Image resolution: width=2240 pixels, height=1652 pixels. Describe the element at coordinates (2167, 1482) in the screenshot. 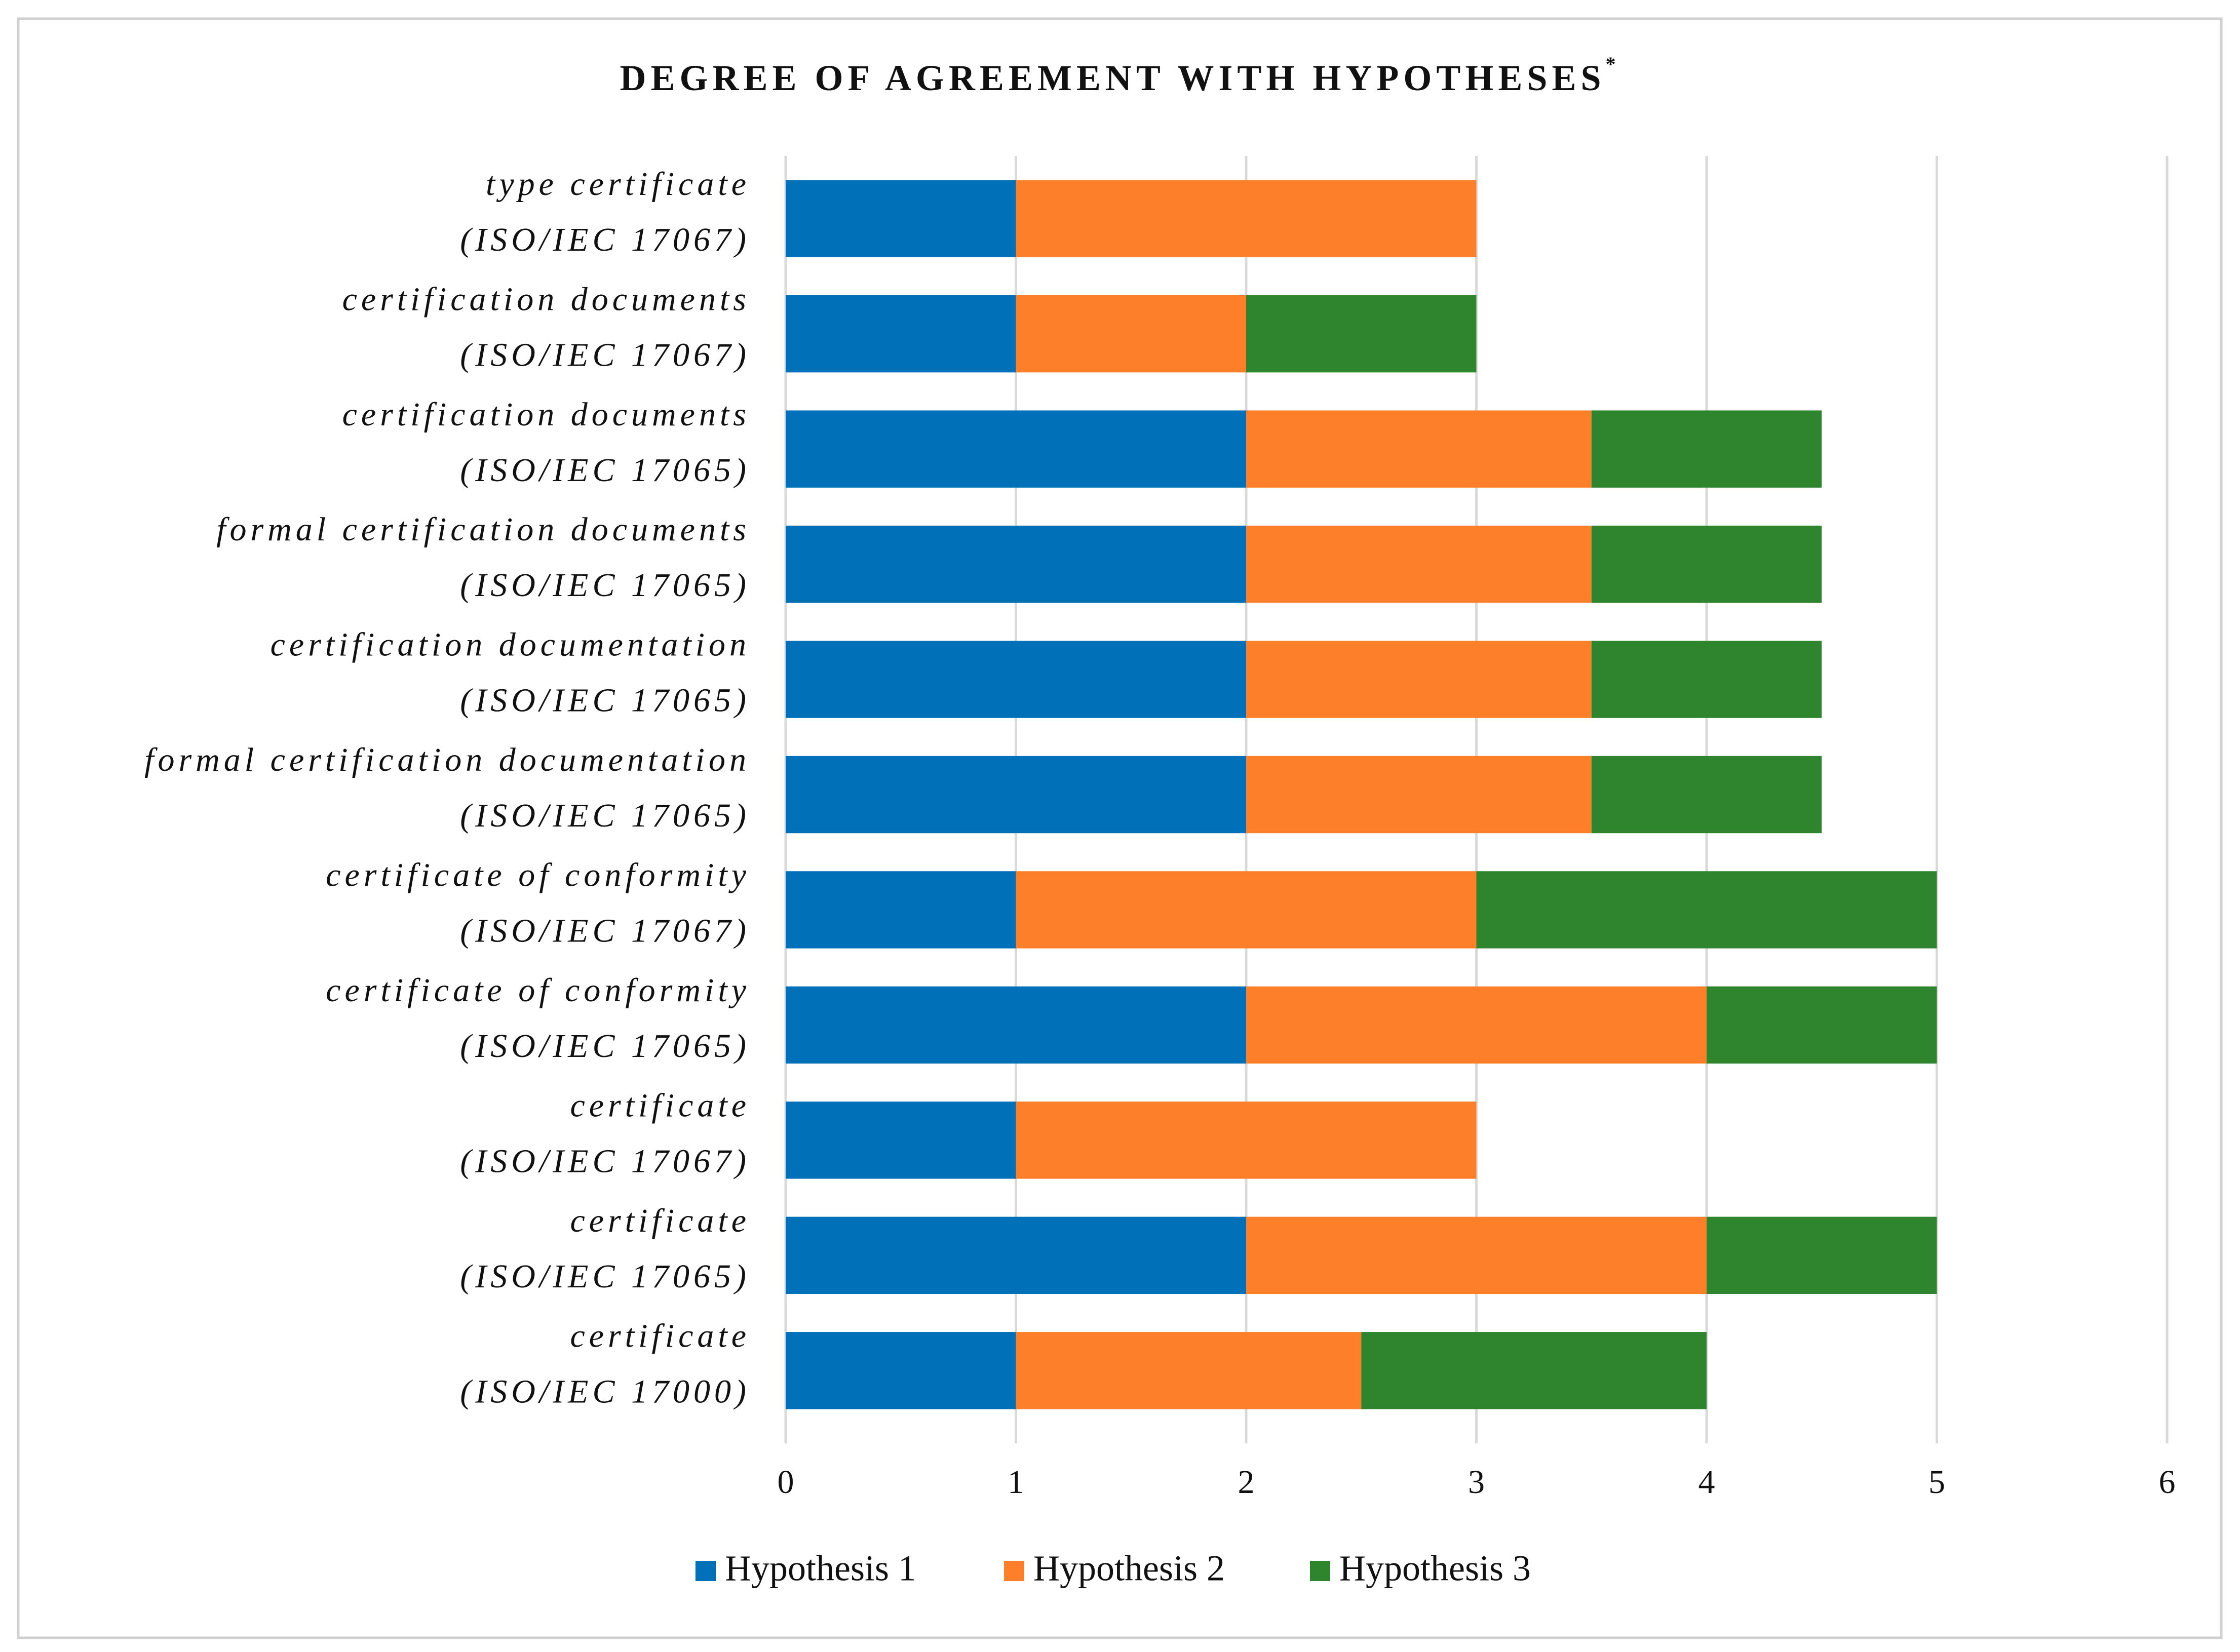

I see `x-tick-label: 6` at that location.